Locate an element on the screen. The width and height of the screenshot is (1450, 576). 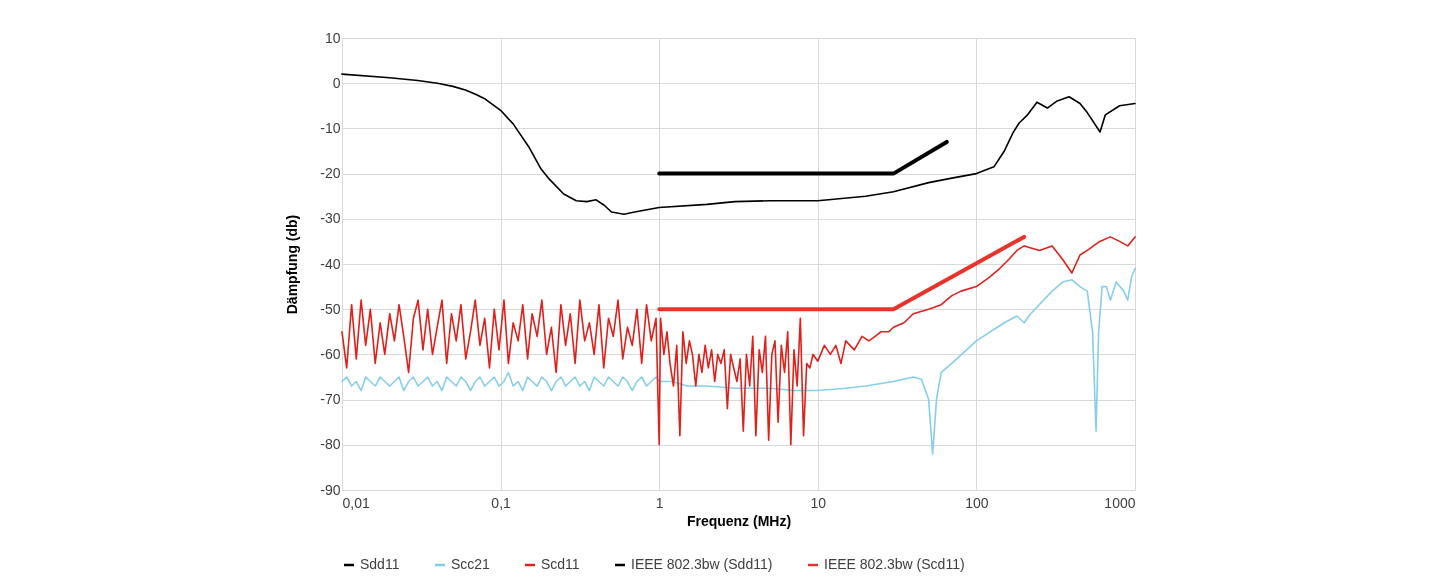
legend-label: IEEE 802.3bw (Sdd11) is located at coordinates (702, 564).